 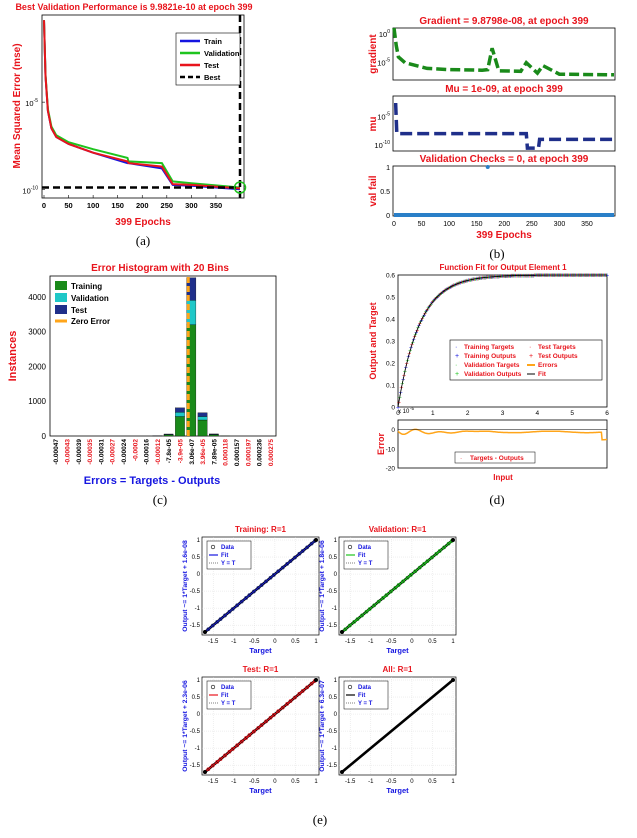 What do you see at coordinates (404, 412) in the screenshot?
I see `panel-d-exp-label: x 10` at bounding box center [404, 412].